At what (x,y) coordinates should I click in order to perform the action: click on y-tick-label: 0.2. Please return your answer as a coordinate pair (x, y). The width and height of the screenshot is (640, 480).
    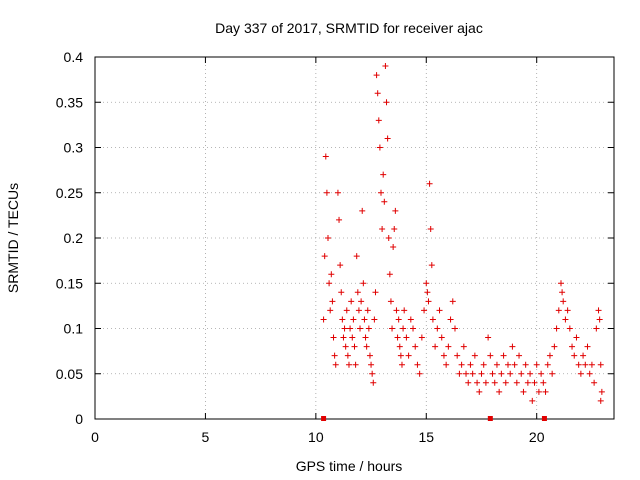
    Looking at the image, I should click on (74, 238).